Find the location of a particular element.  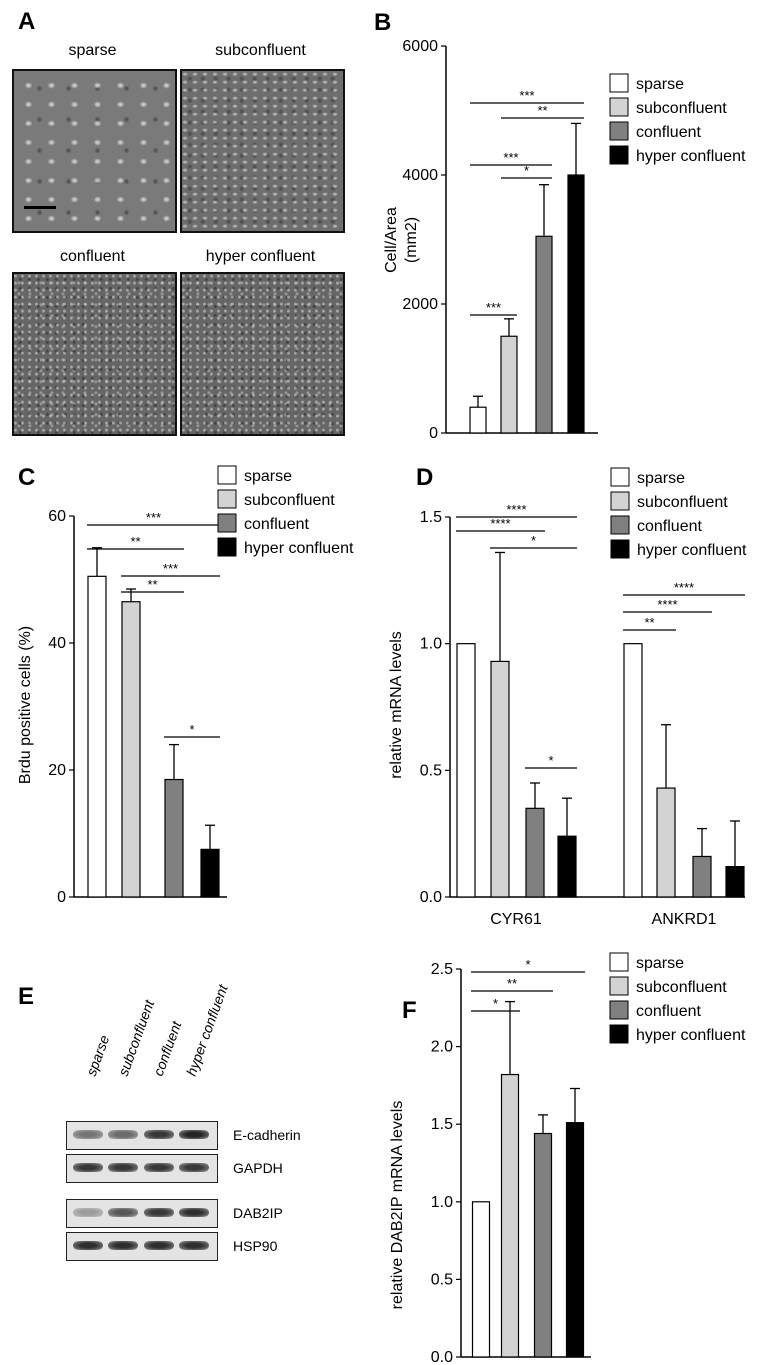

micrograph-label-confluent: confluent is located at coordinates (92, 256).